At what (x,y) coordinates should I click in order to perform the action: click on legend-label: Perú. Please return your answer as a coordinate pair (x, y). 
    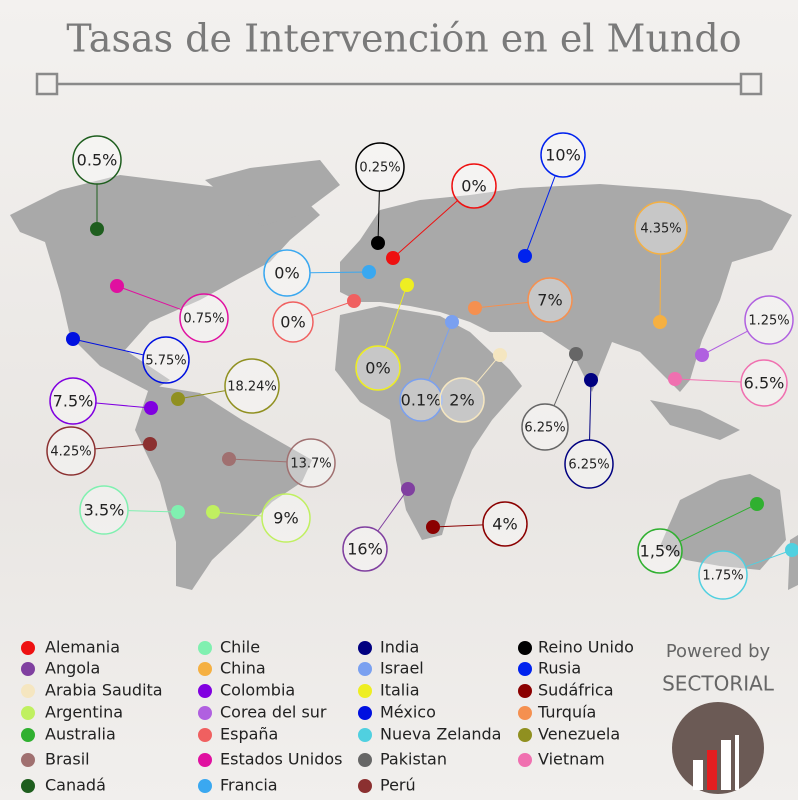
    Looking at the image, I should click on (398, 785).